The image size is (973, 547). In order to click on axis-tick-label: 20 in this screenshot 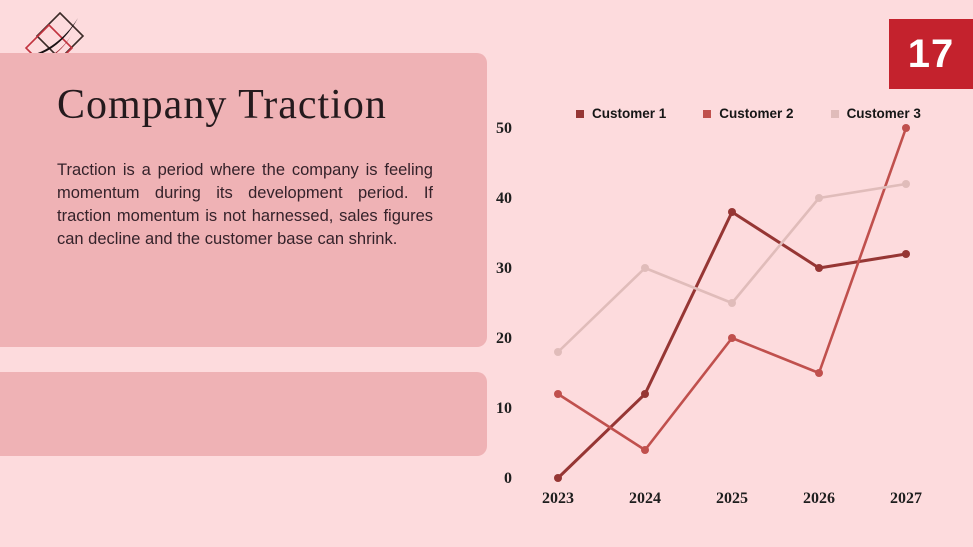, I will do `click(504, 338)`.